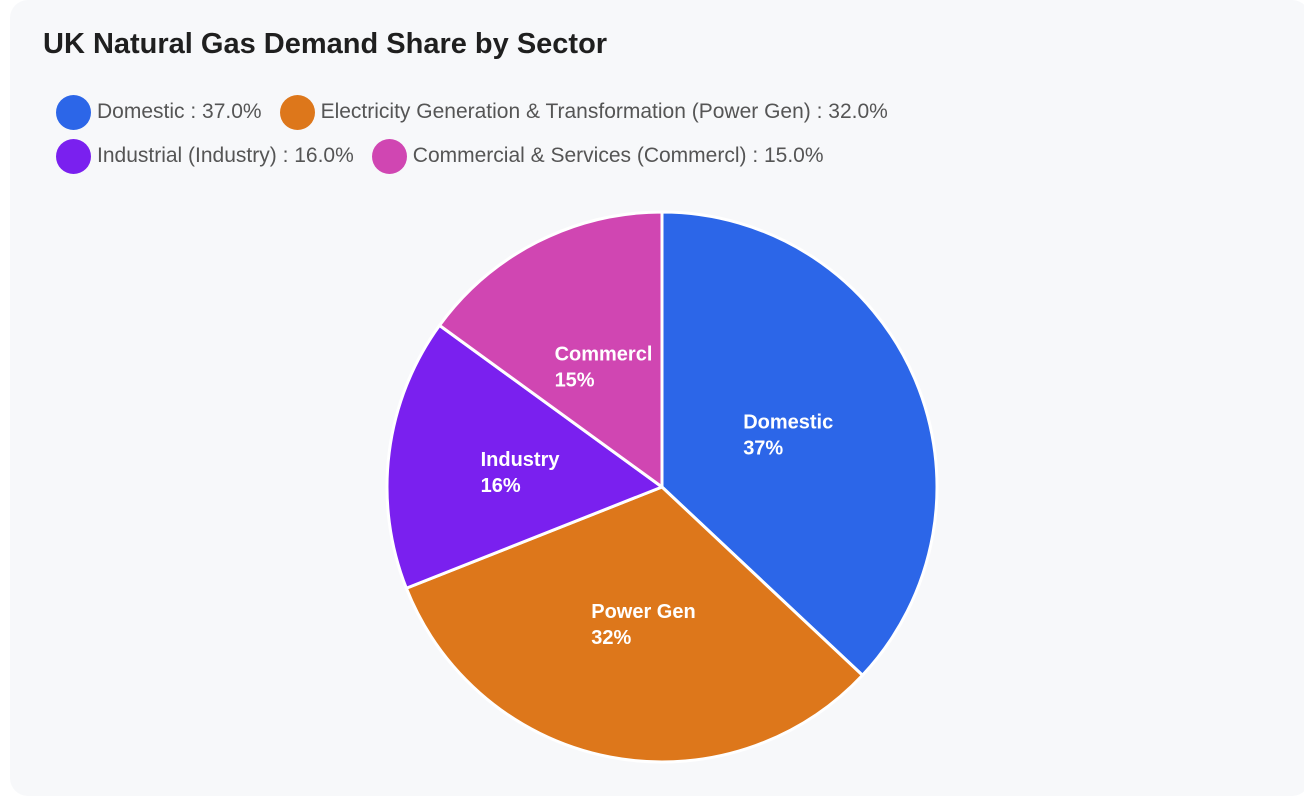  Describe the element at coordinates (389, 156) in the screenshot. I see `legend-swatch-commercl` at that location.